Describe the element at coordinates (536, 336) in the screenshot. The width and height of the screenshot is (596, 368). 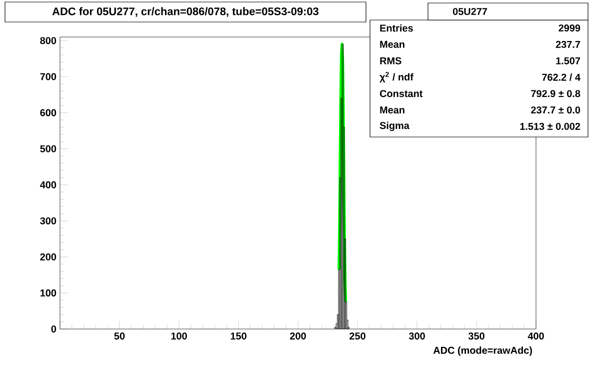
I see `x-tick-label: 400` at that location.